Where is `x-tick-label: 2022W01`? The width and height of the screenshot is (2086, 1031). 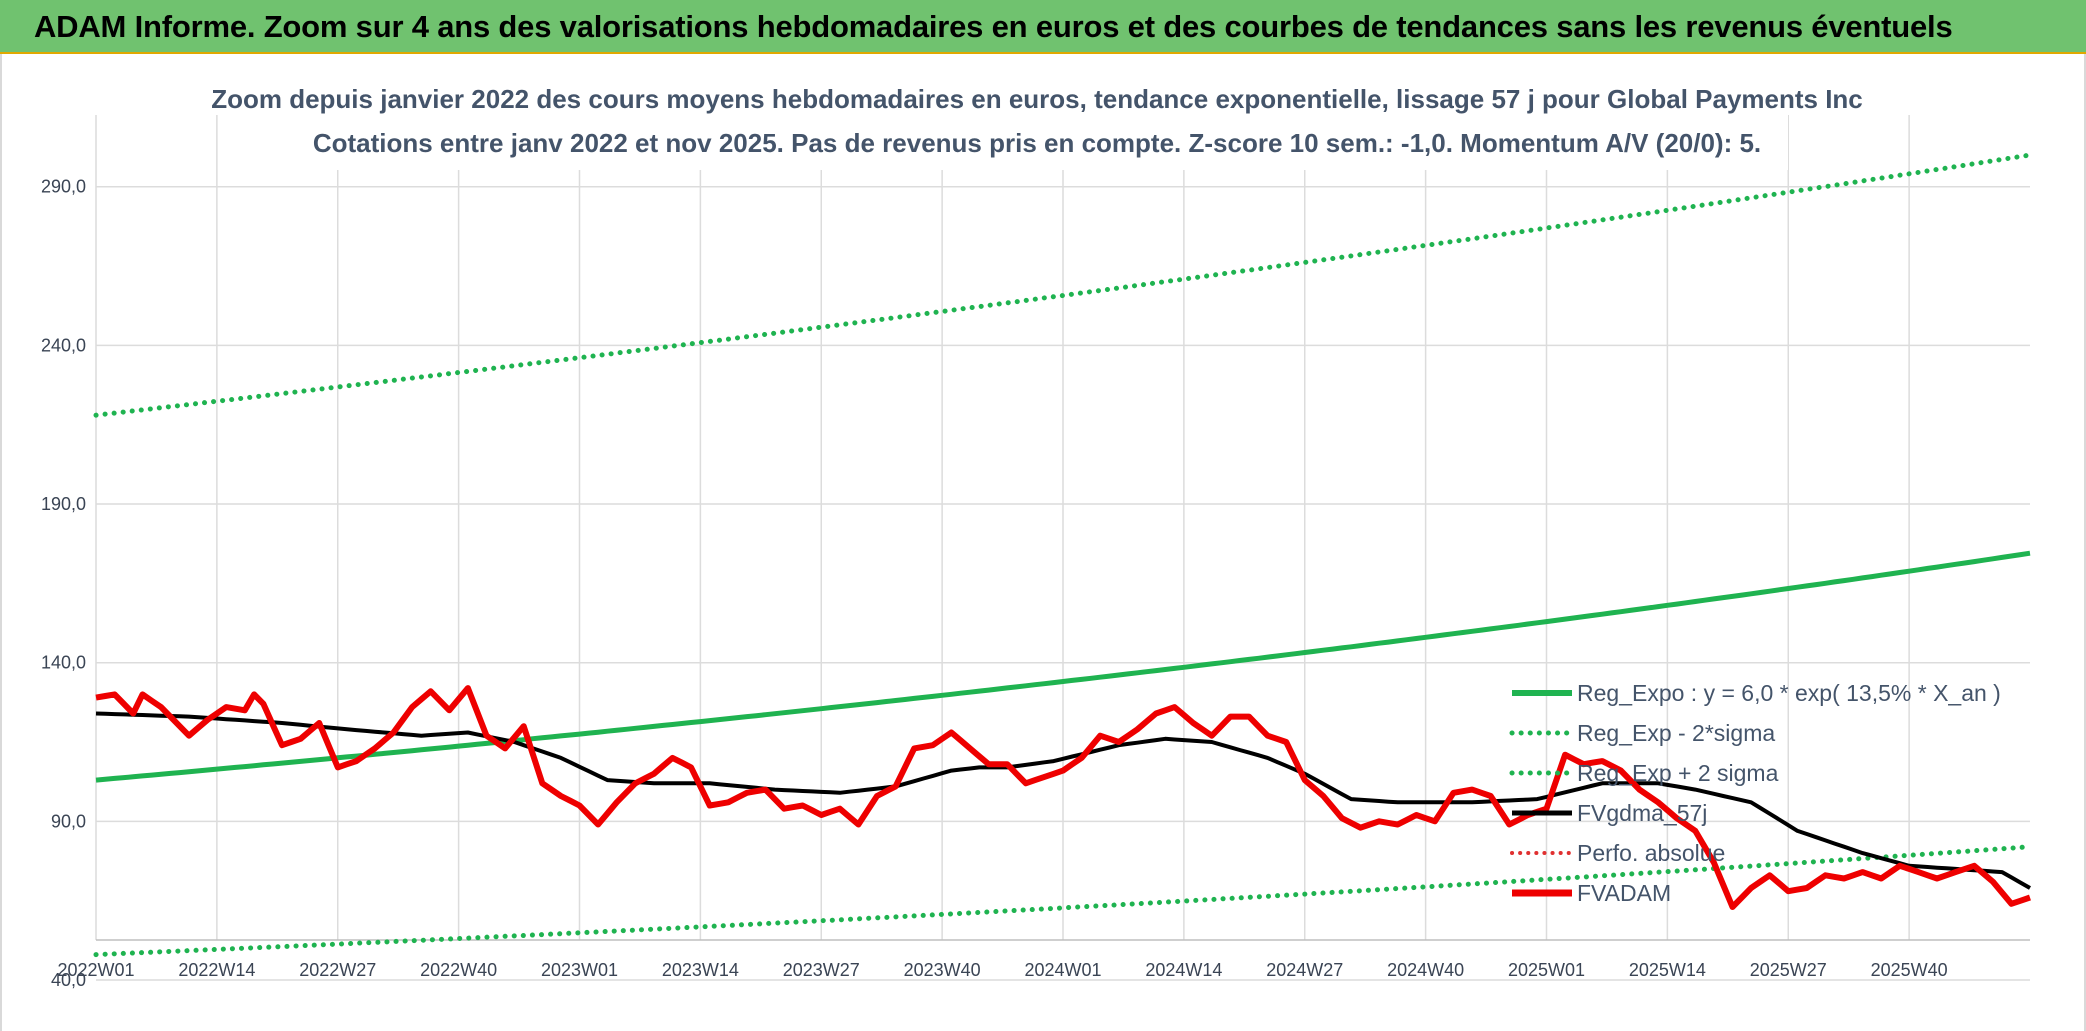
x-tick-label: 2022W01 is located at coordinates (95, 970).